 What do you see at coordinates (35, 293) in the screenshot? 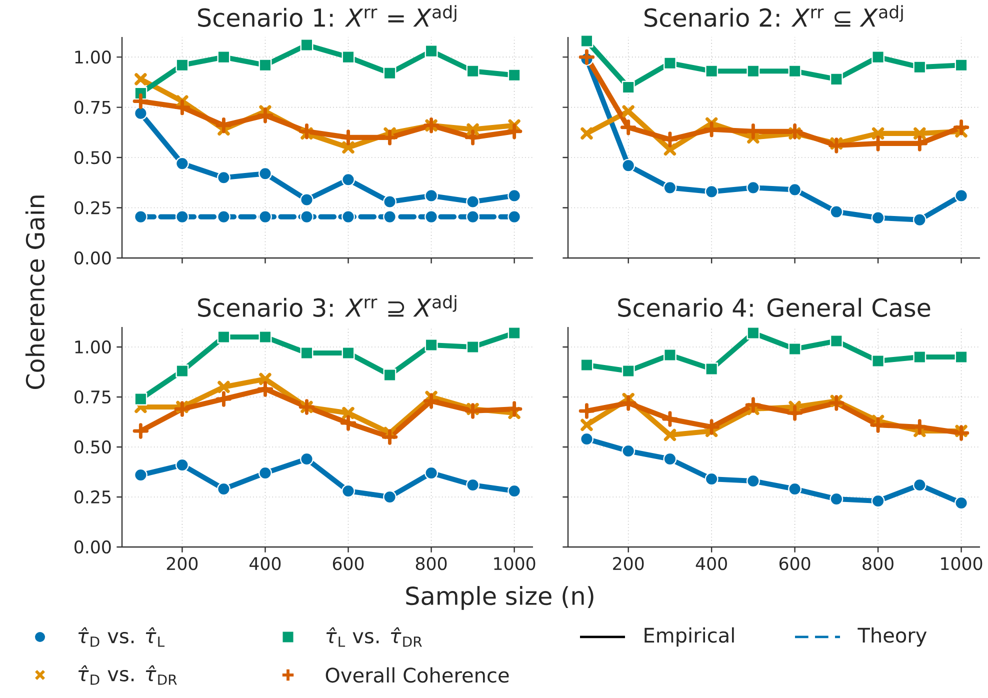
I see `y-axis-title: Coherence Gain` at bounding box center [35, 293].